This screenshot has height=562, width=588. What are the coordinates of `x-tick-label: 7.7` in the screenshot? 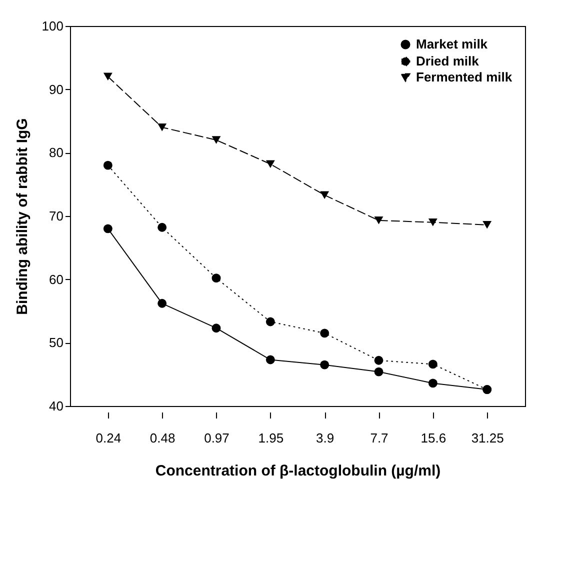 It's located at (379, 438).